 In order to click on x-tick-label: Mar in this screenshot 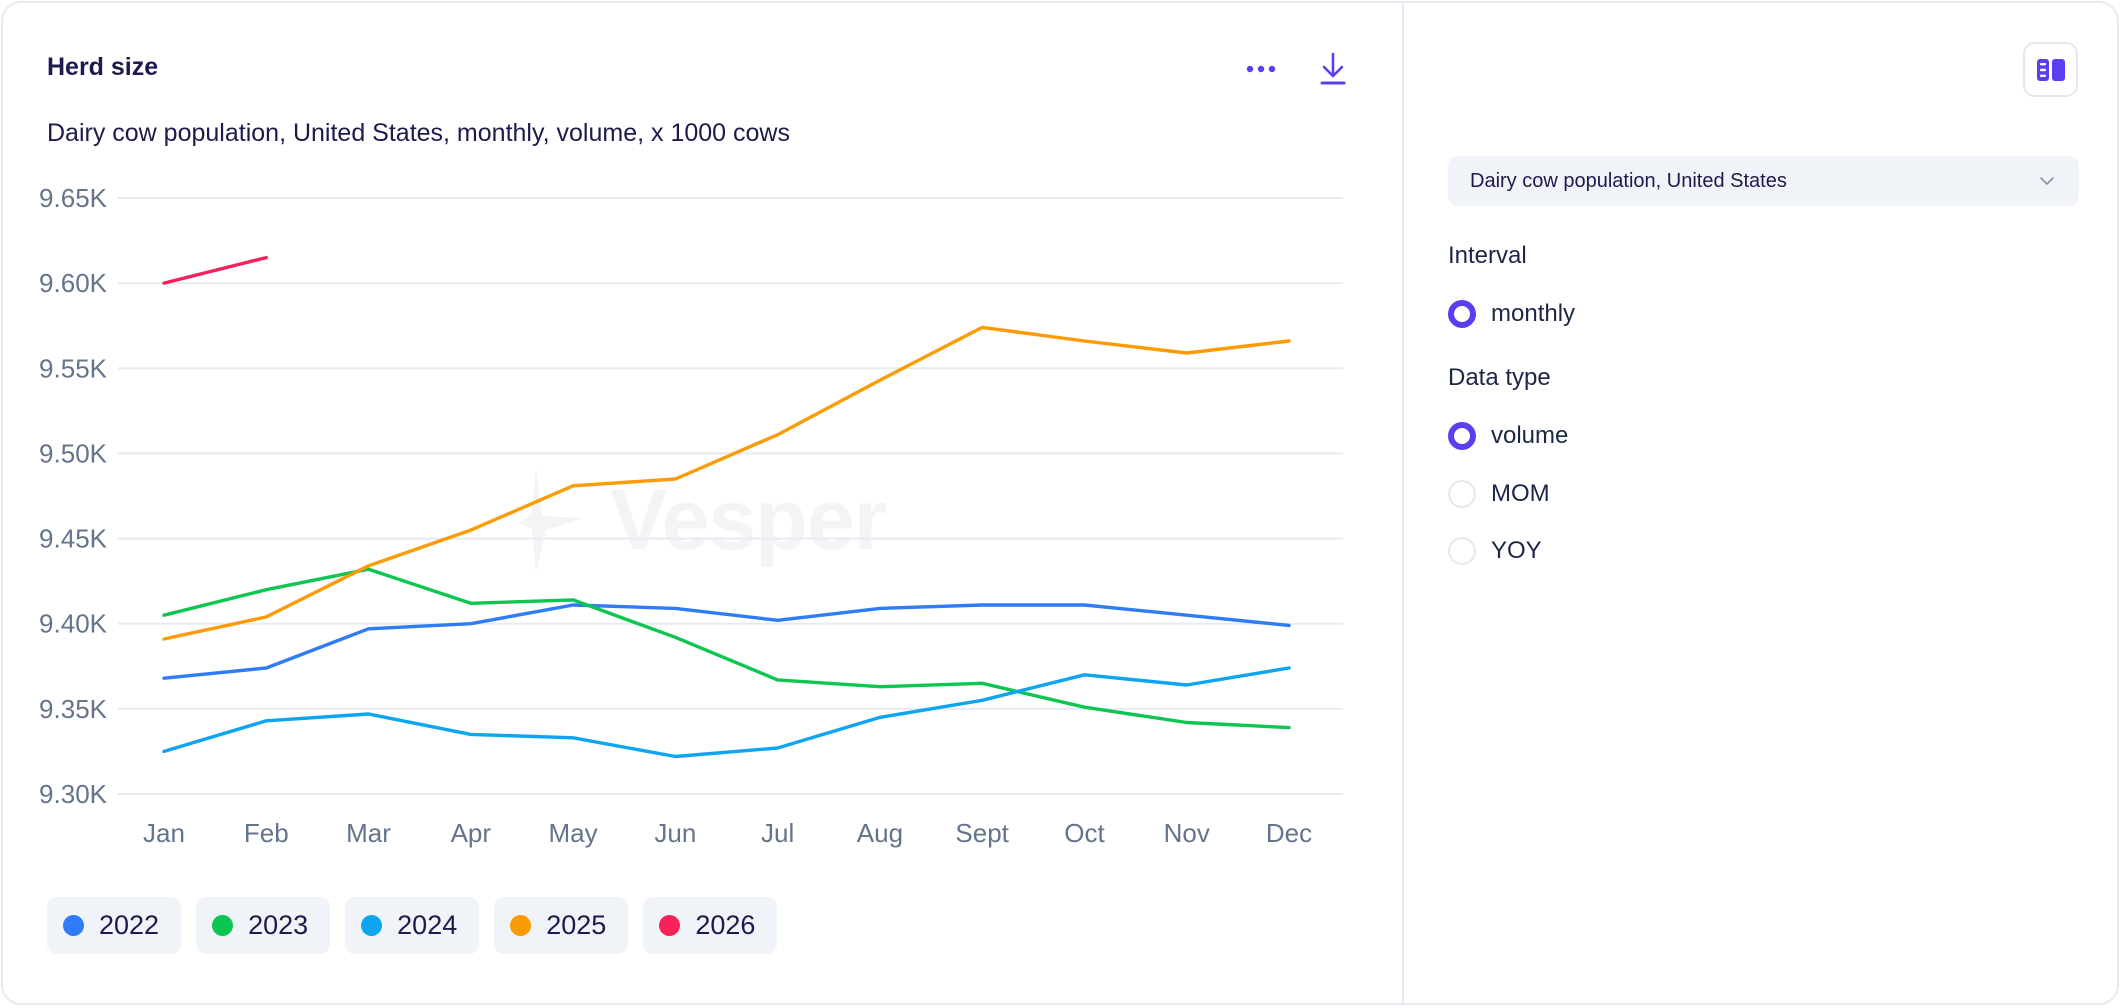, I will do `click(368, 833)`.